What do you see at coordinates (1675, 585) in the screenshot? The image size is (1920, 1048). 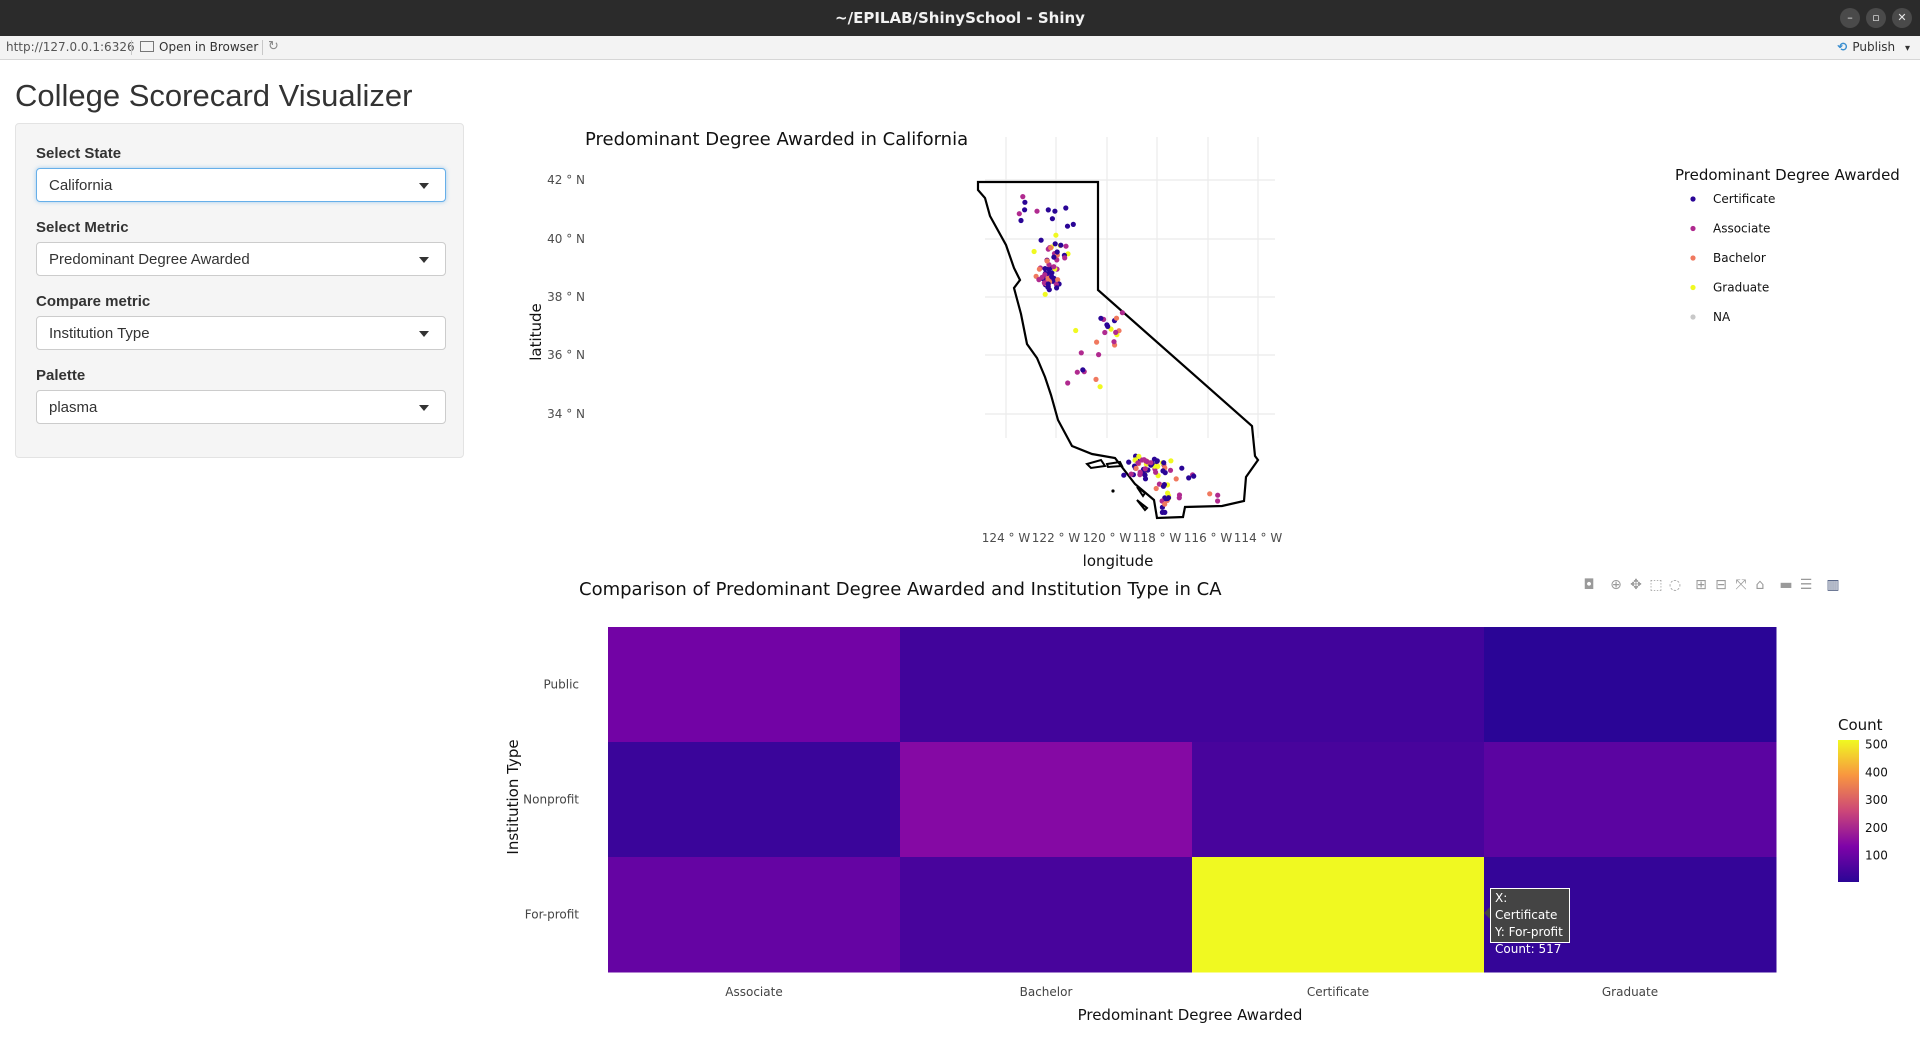 I see `lasso-icon: ◌` at bounding box center [1675, 585].